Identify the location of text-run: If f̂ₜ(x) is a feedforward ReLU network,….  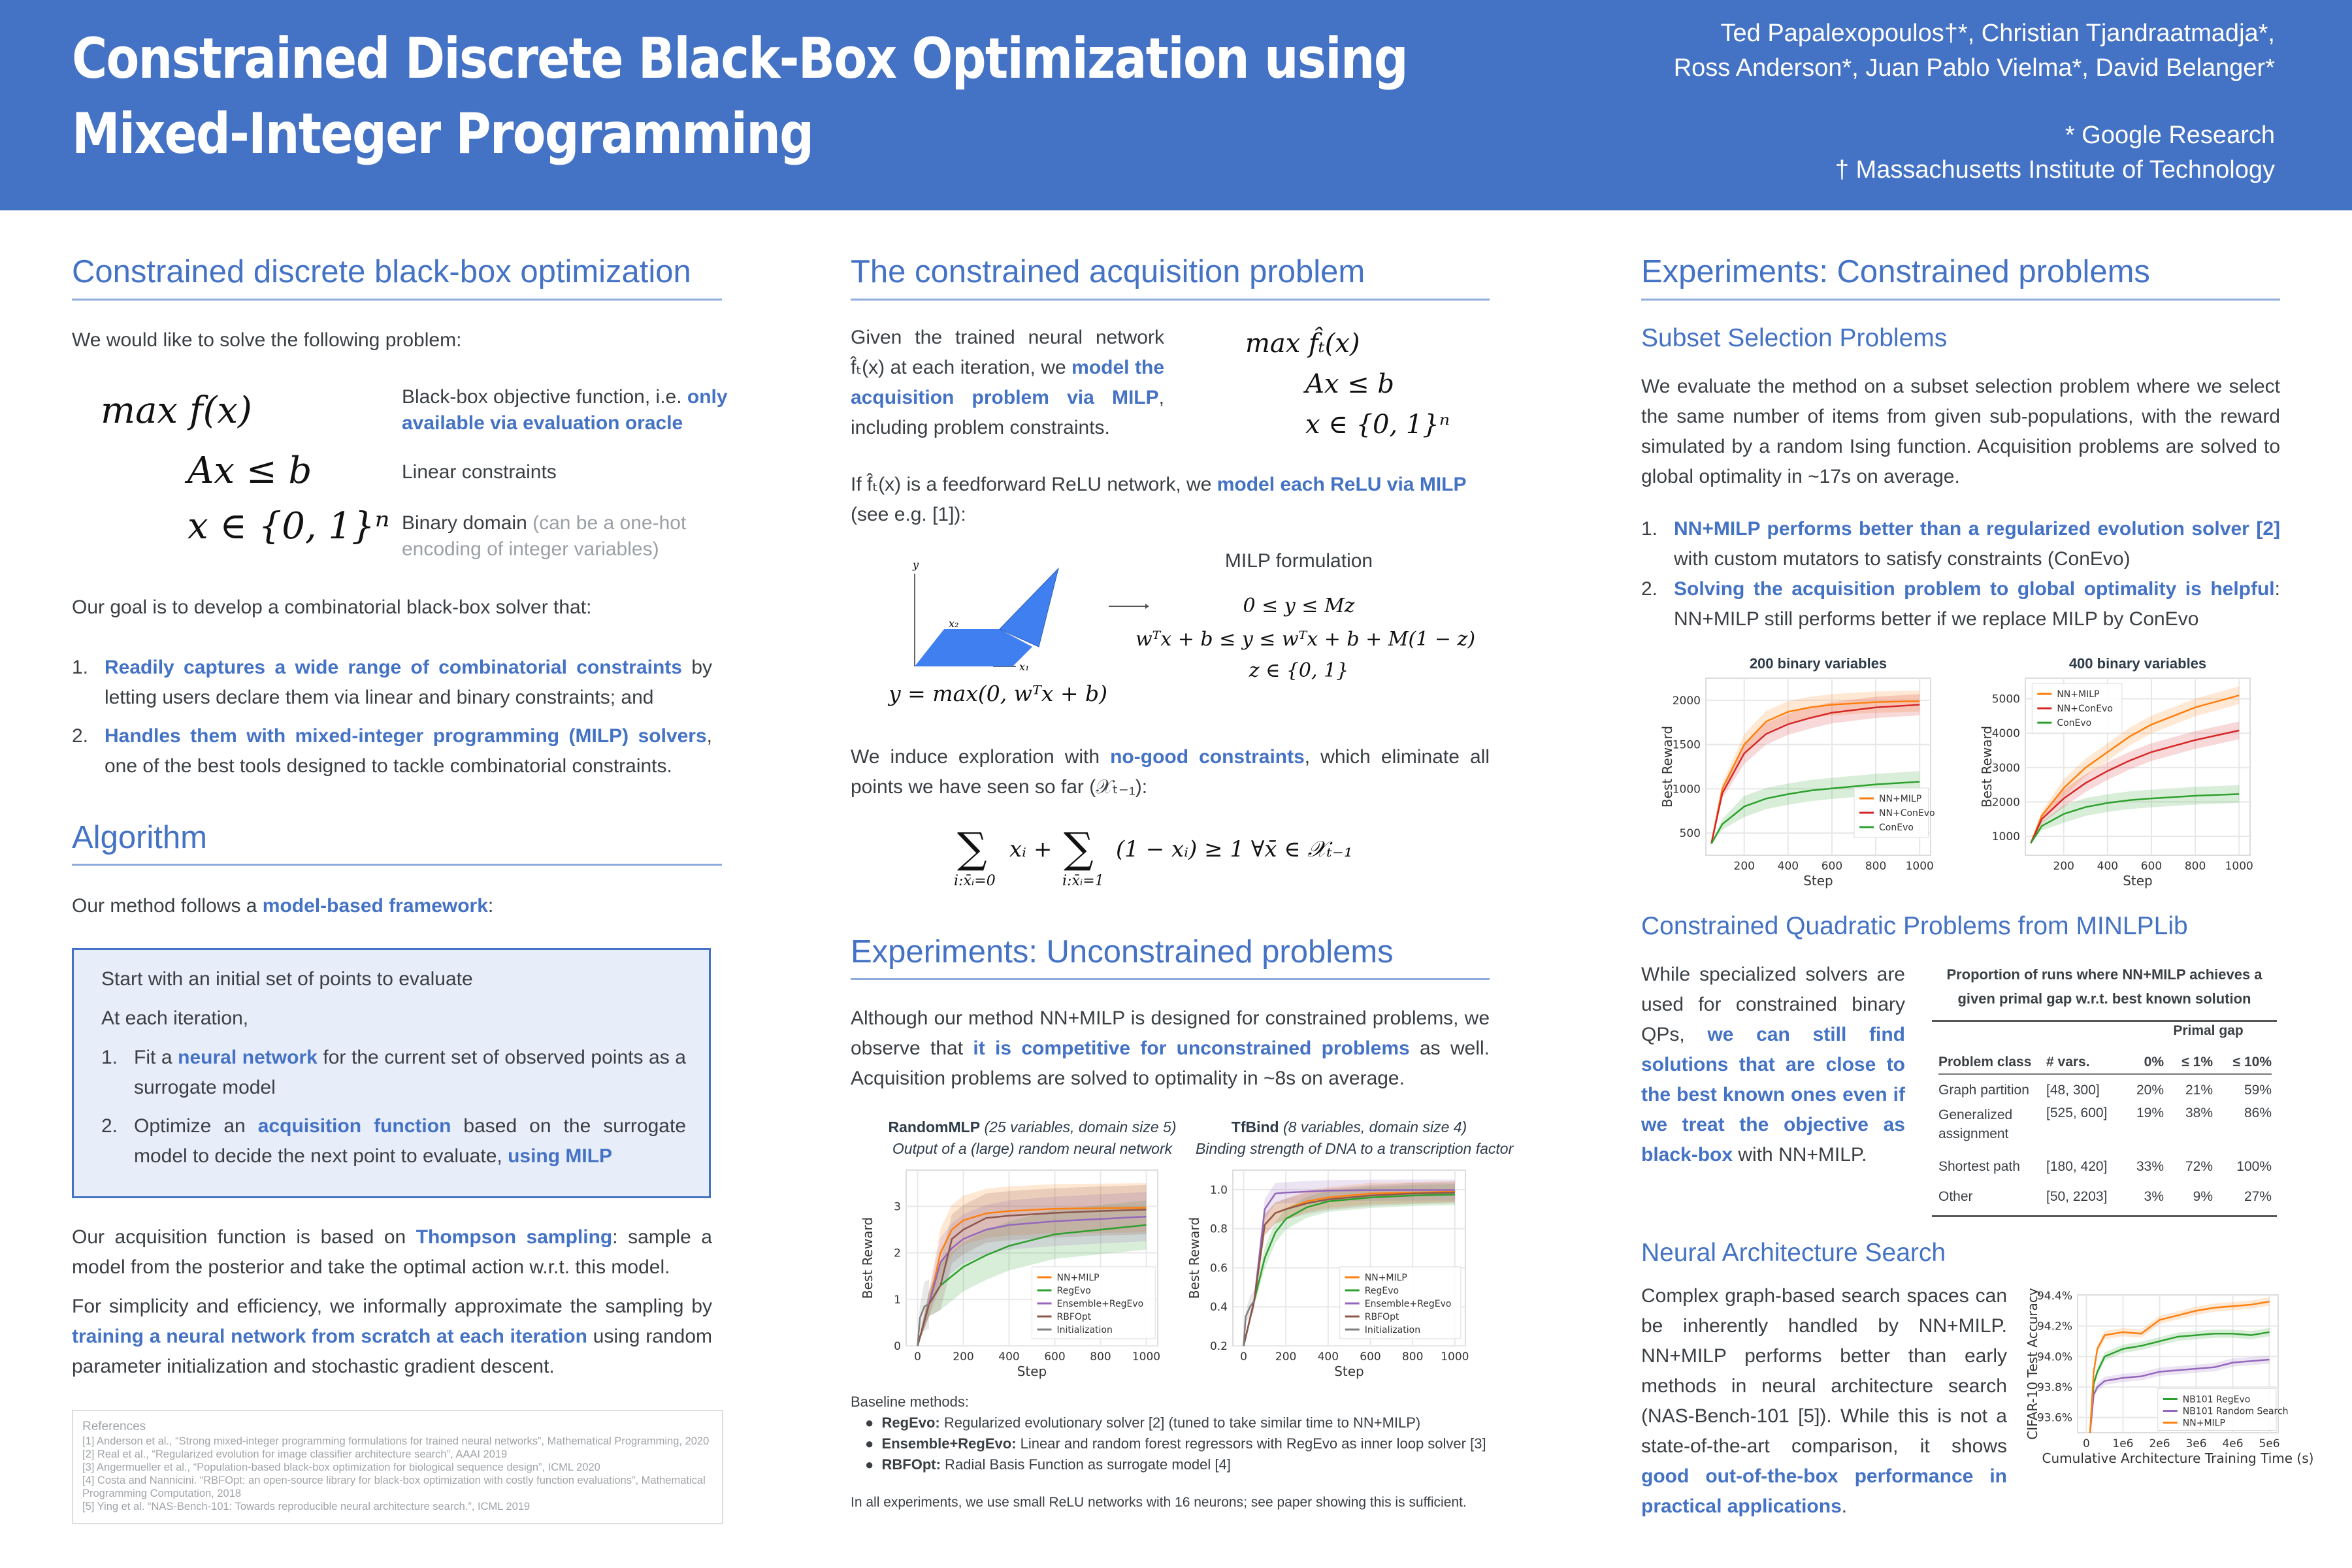
(1034, 484).